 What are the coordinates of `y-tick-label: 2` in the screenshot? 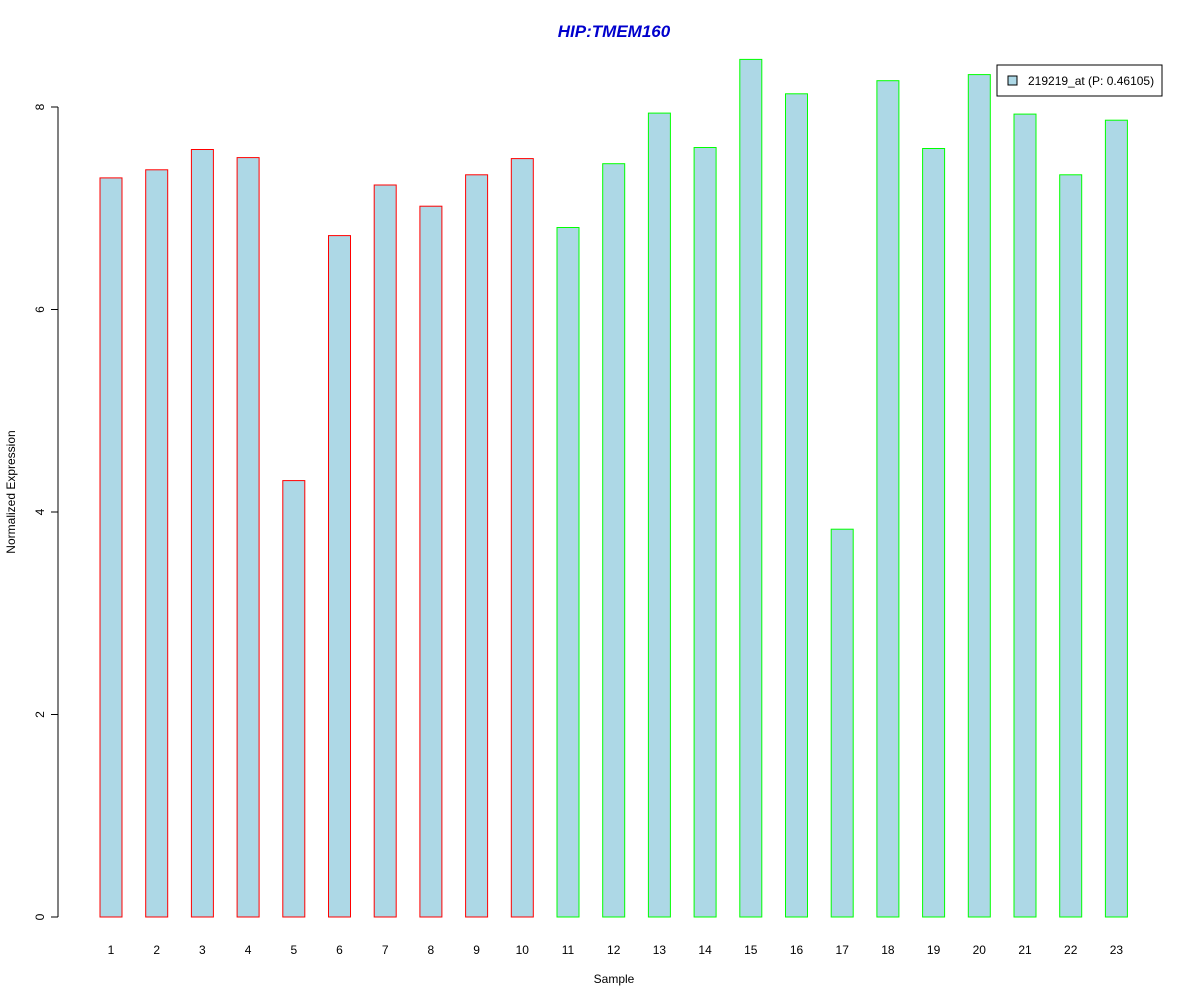 It's located at (40, 714).